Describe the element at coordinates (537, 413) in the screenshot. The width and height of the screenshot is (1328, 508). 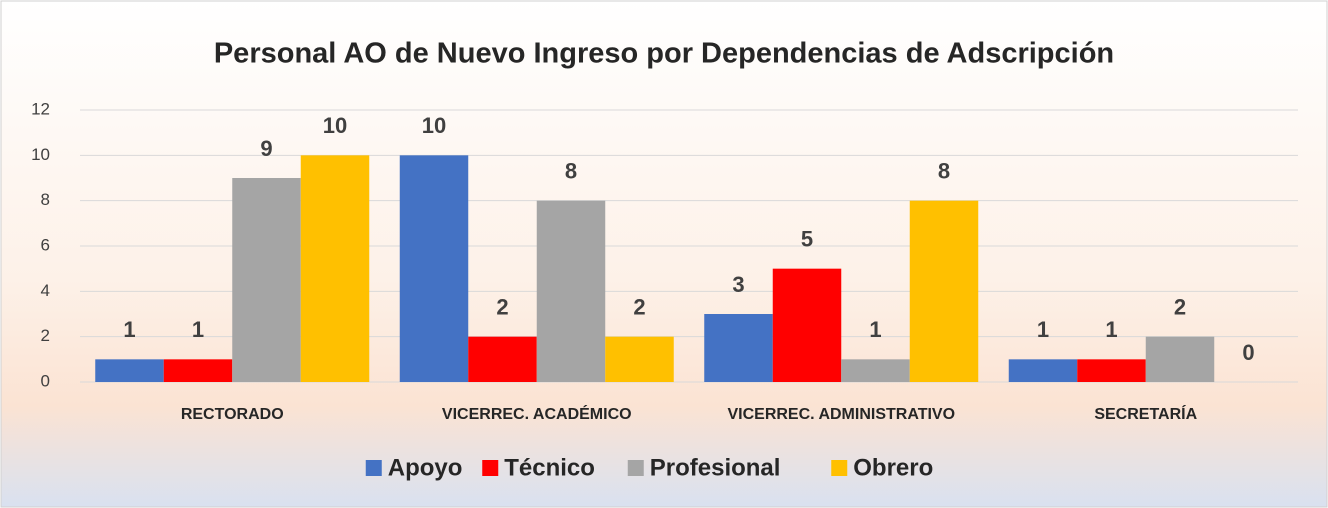
I see `x-tick-label: VICERREC. ACADÉMICO` at that location.